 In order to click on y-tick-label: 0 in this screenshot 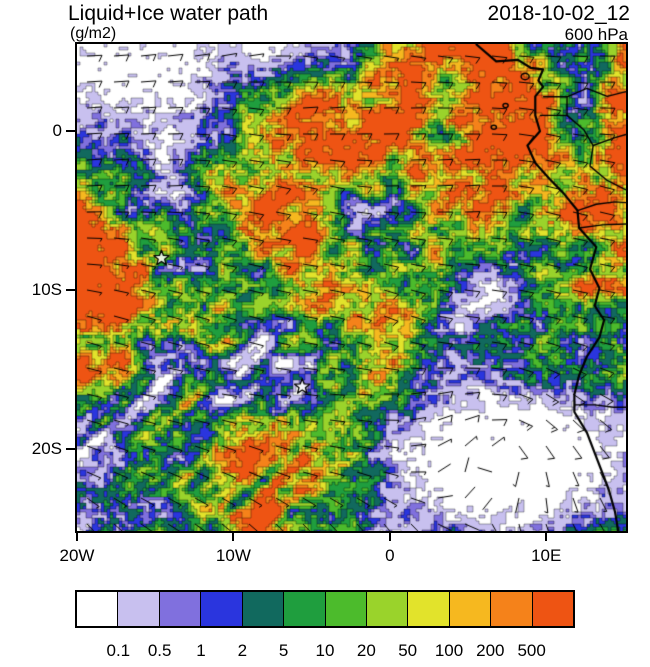, I will do `click(57, 131)`.